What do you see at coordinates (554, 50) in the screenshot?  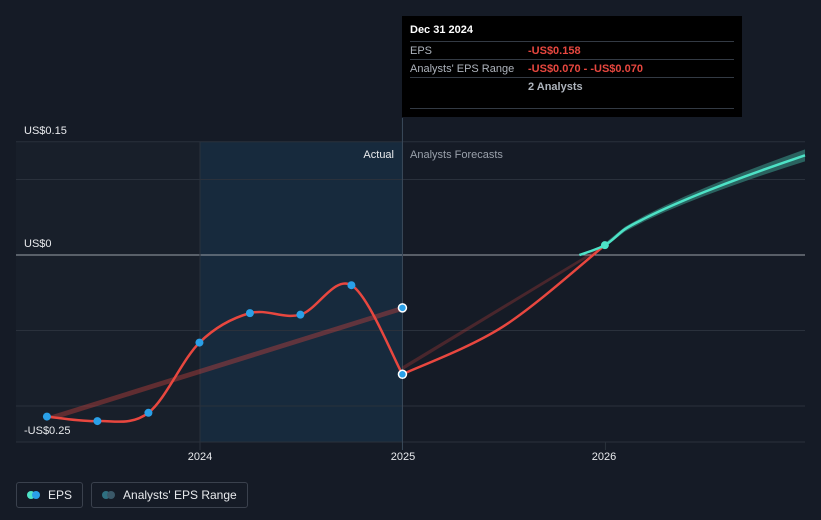 I see `tooltip-value: -US$0.158` at bounding box center [554, 50].